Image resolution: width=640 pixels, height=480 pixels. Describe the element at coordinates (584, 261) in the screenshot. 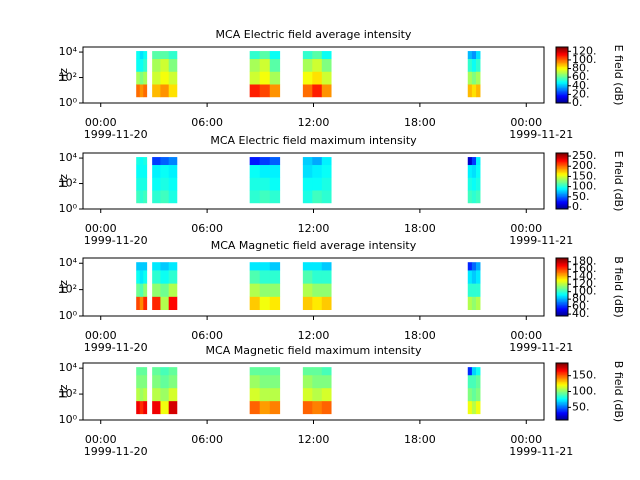

I see `colorbar-tick-label: 180.` at that location.